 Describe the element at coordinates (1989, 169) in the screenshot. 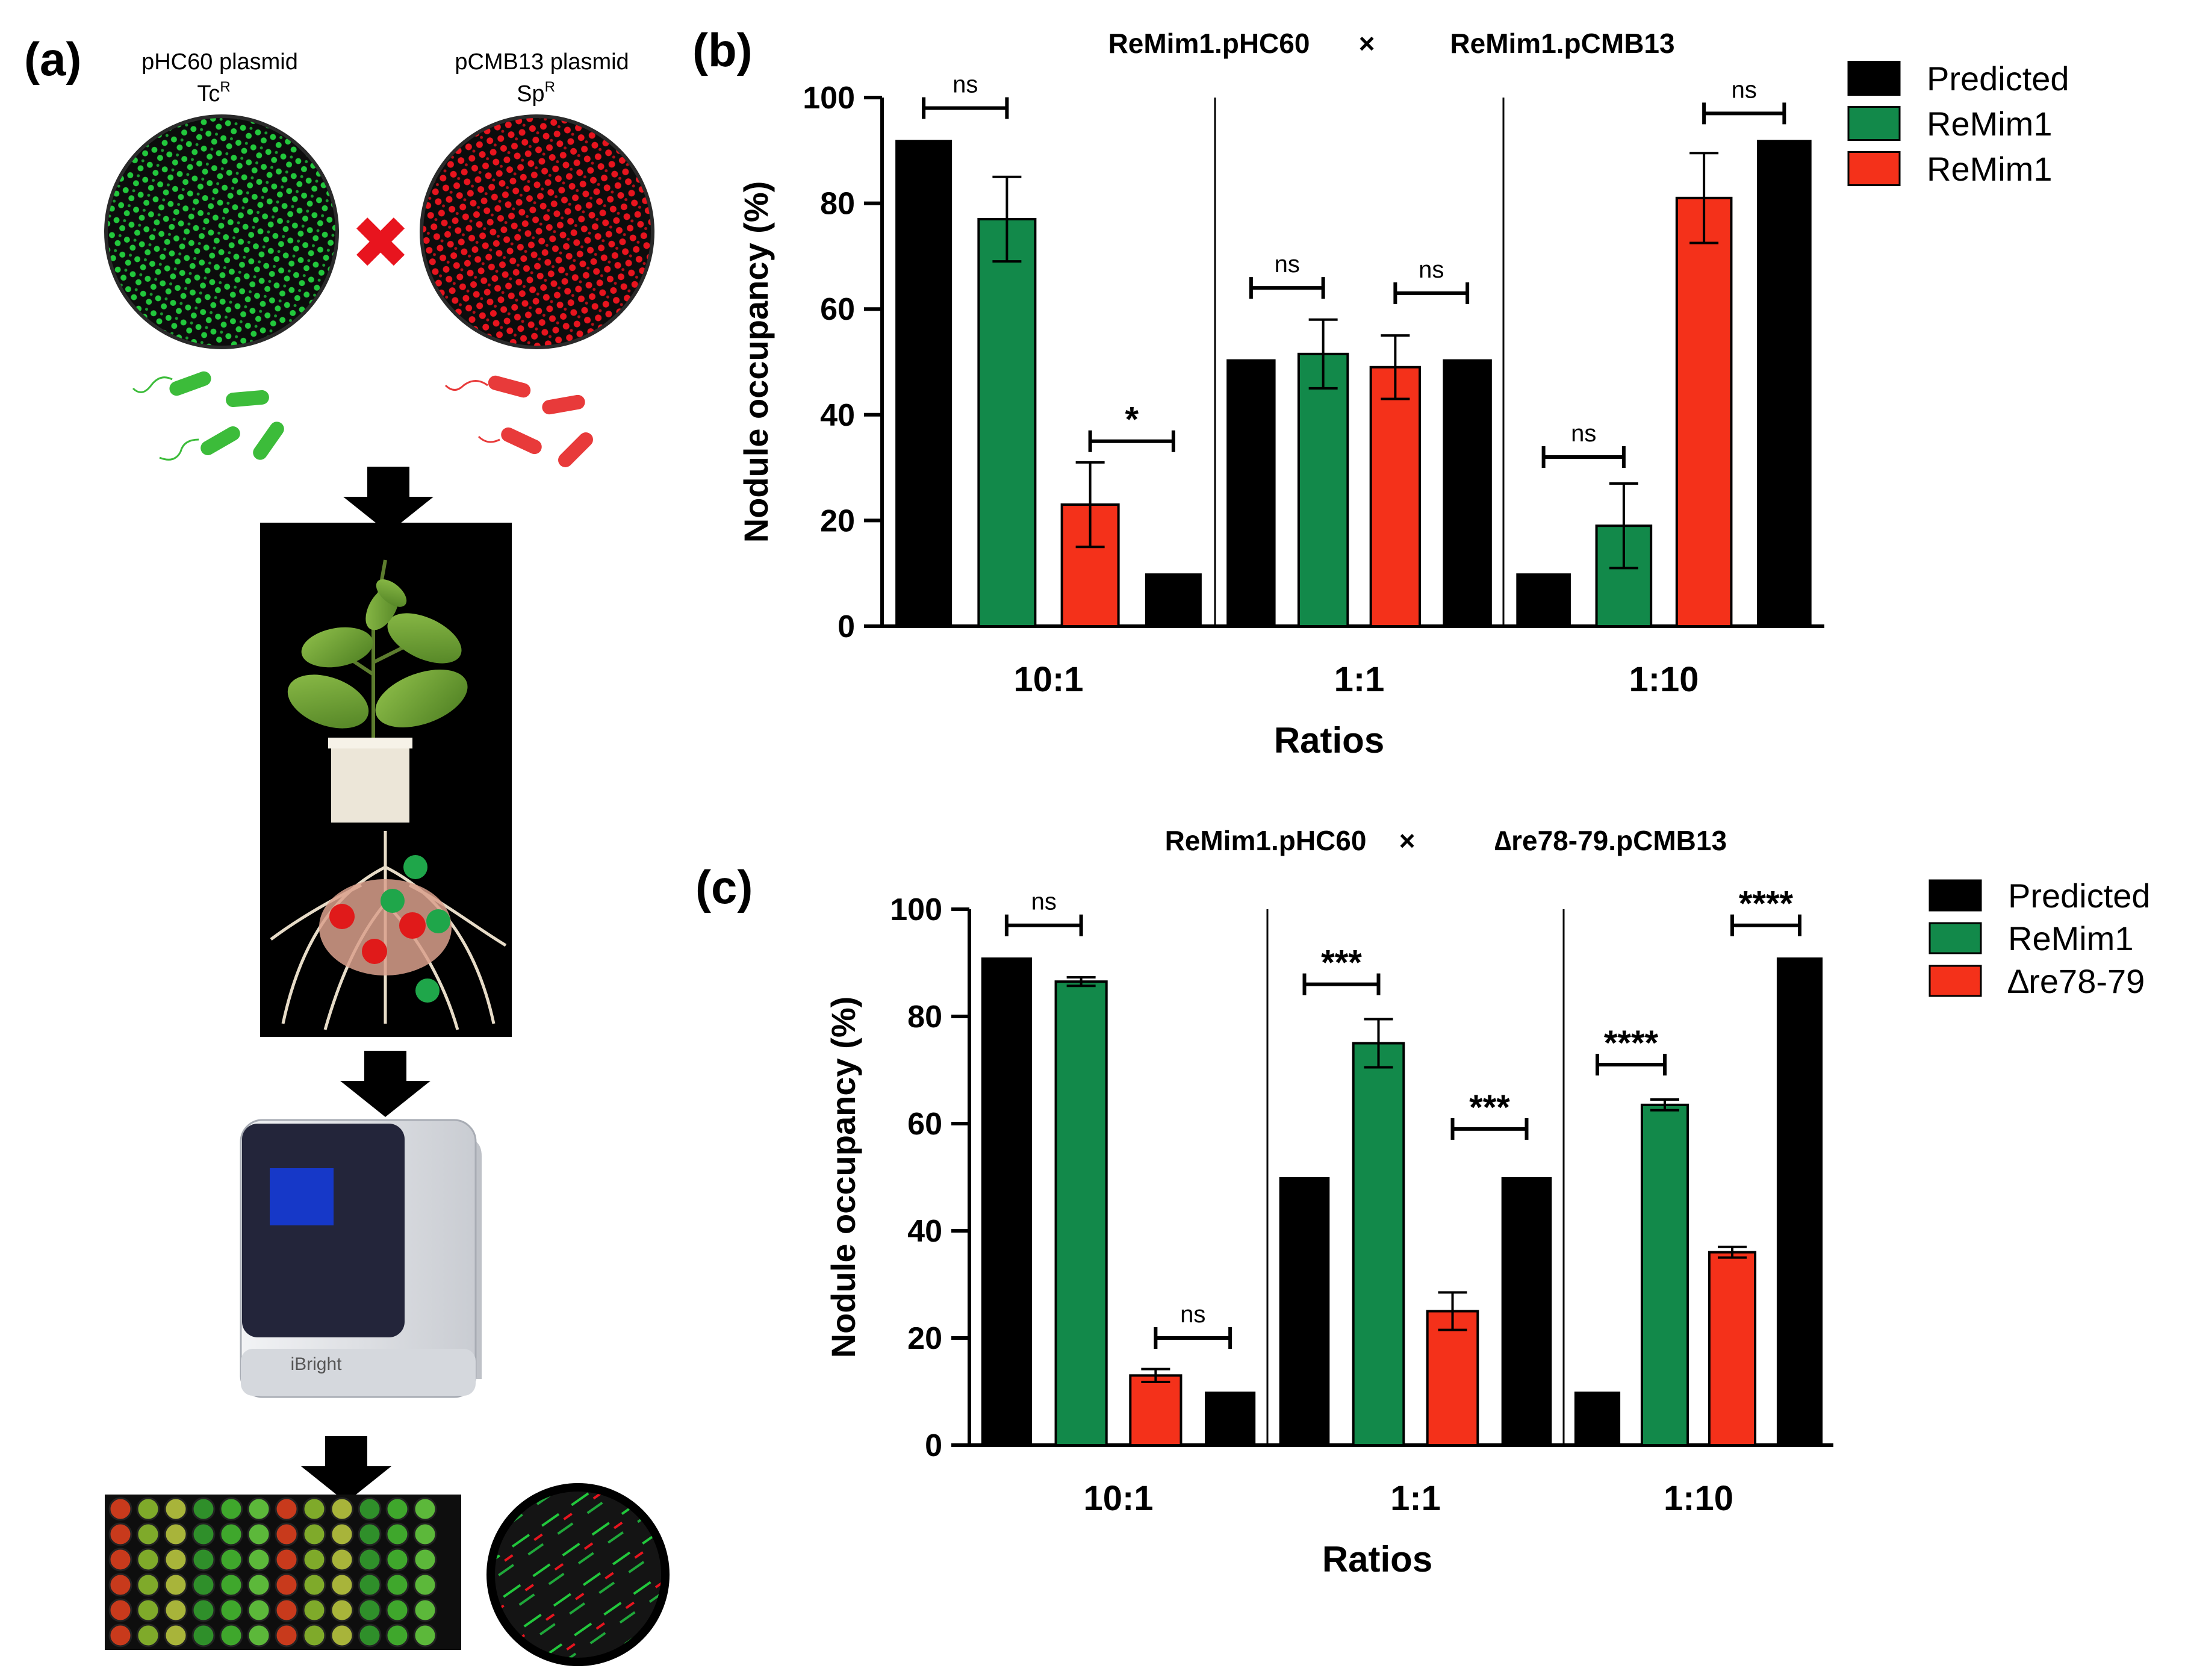

I see `chart-b-legend-label: ReMim1` at that location.